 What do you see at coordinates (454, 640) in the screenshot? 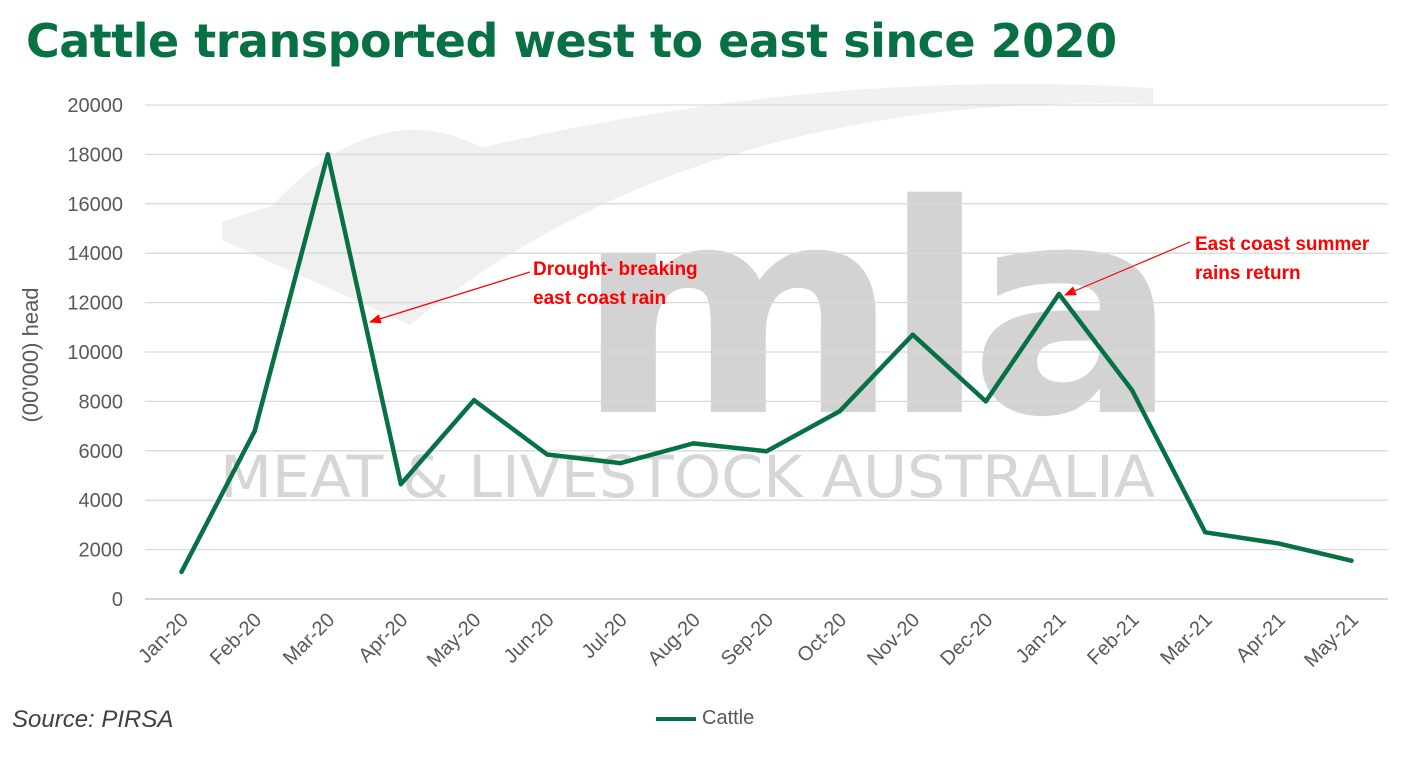
I see `x-tick-label: May-20` at bounding box center [454, 640].